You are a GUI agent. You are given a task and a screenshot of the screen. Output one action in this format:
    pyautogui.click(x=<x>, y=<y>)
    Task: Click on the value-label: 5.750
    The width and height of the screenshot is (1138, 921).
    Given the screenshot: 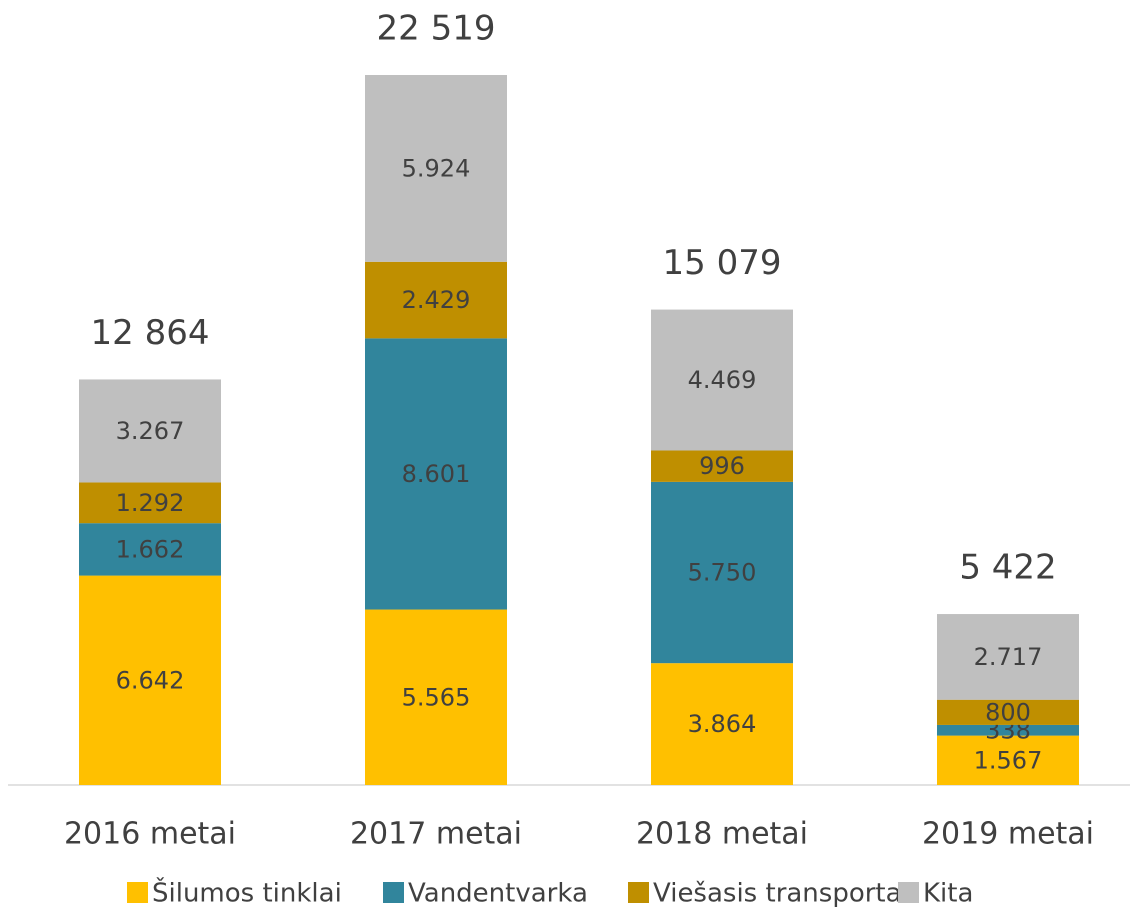 What is the action you would take?
    pyautogui.click(x=722, y=573)
    